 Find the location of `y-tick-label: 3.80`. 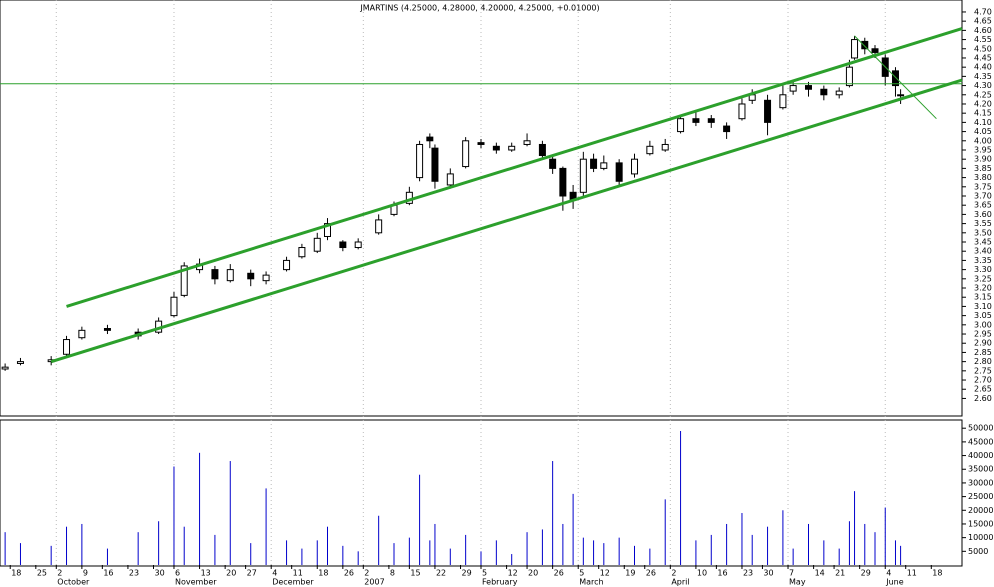

y-tick-label: 3.80 is located at coordinates (983, 177).